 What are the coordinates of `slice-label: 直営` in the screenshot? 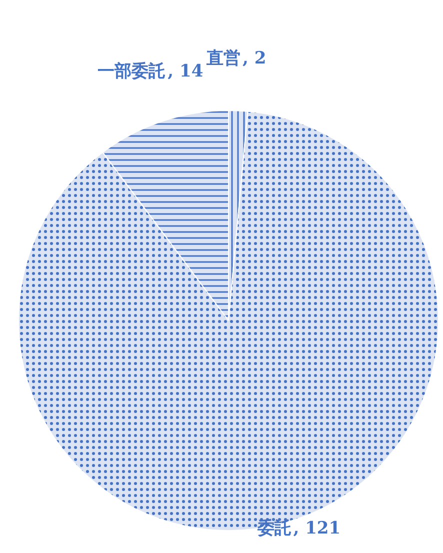 It's located at (223, 58).